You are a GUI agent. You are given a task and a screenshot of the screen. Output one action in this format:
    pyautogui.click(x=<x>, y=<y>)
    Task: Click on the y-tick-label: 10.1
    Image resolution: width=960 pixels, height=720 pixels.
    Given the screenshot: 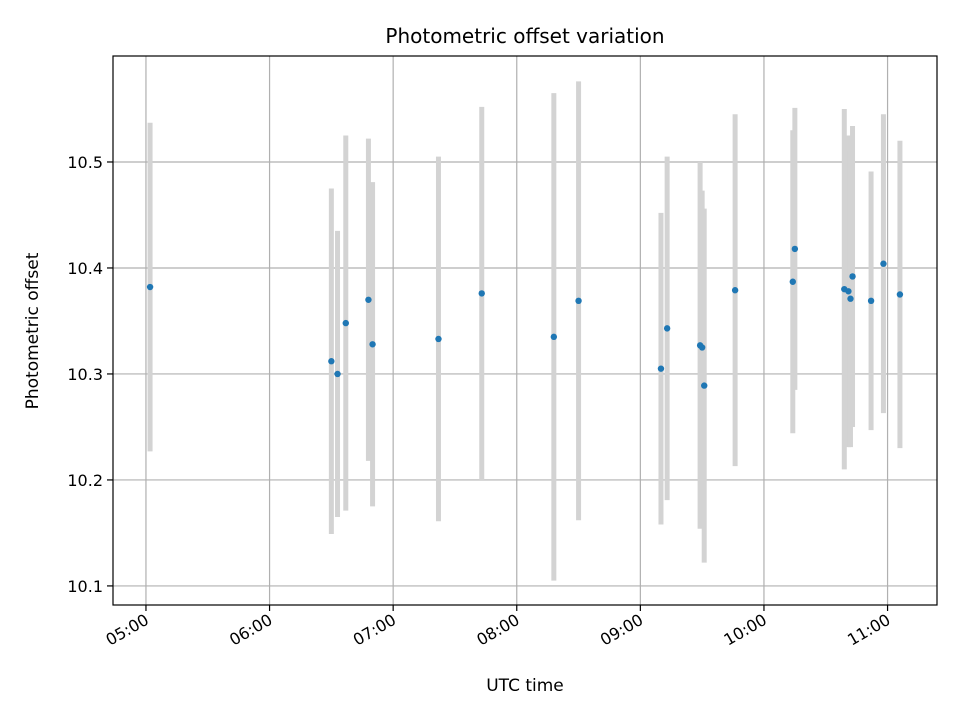 What is the action you would take?
    pyautogui.click(x=85, y=586)
    